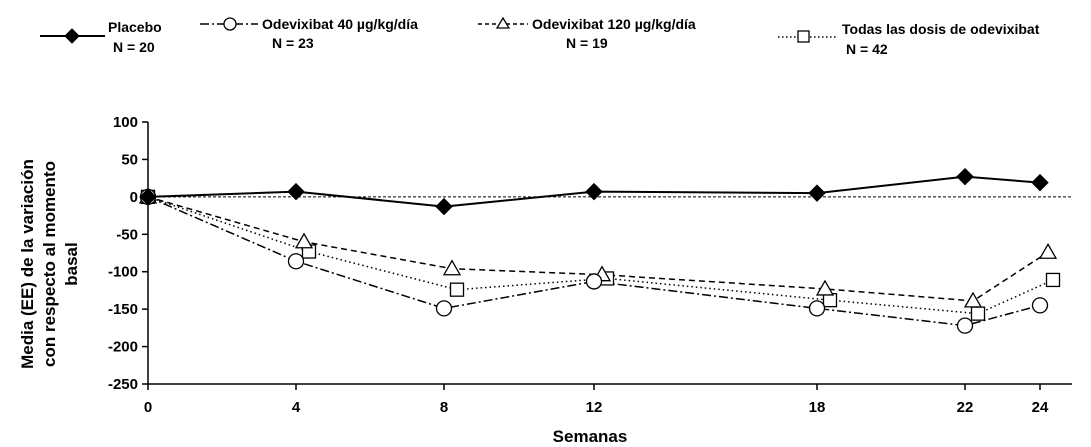 The image size is (1091, 447). I want to click on y-tick-label: -200, so click(123, 347).